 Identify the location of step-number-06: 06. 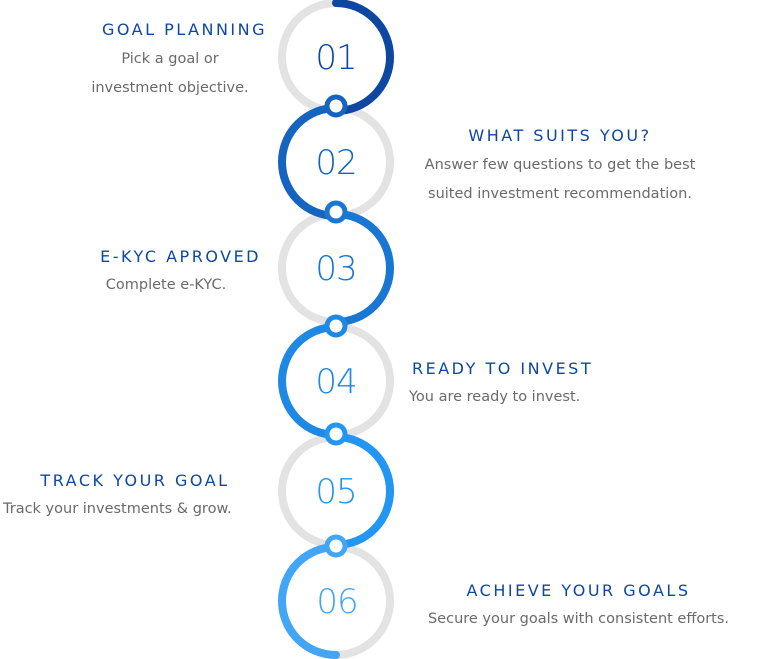
(337, 602).